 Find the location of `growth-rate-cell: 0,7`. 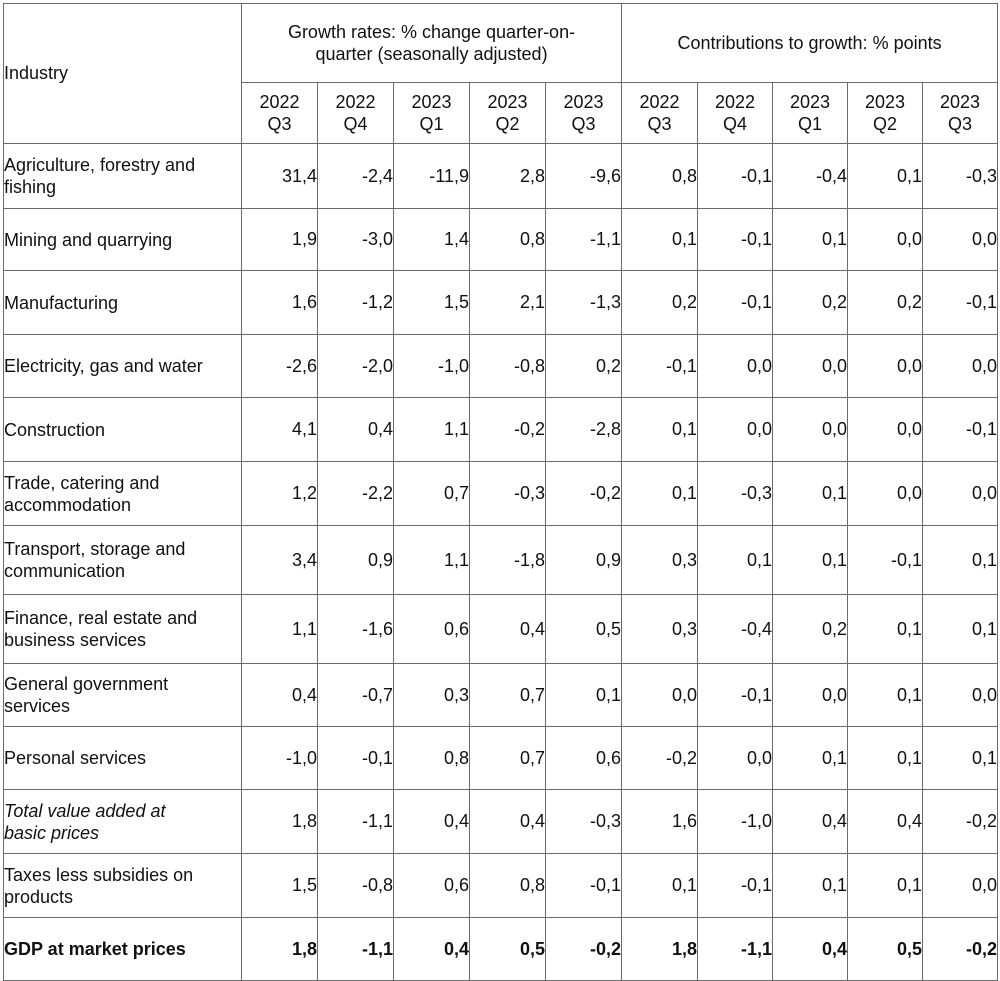

growth-rate-cell: 0,7 is located at coordinates (507, 758).